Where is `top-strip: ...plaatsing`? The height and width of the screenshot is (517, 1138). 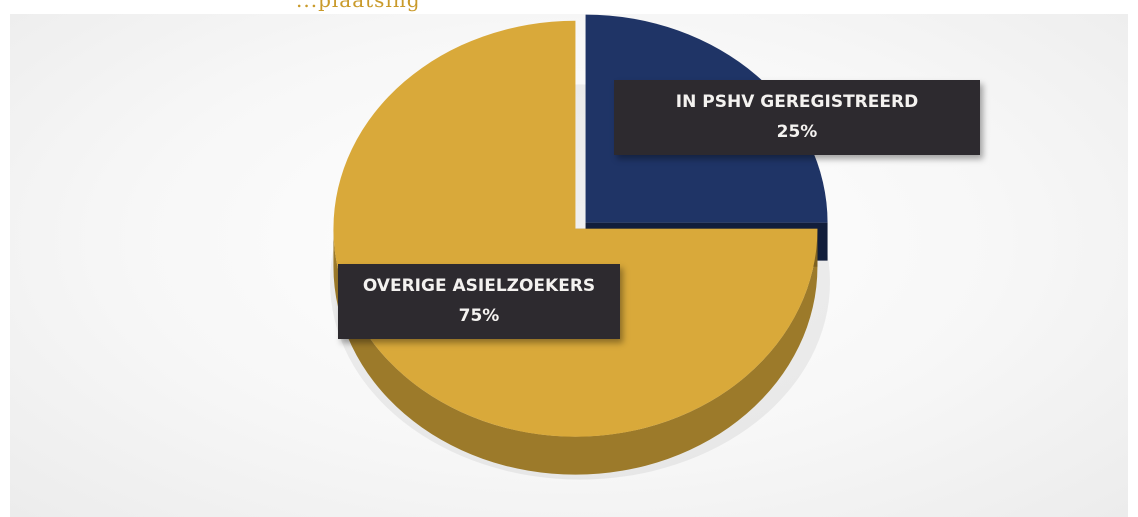
top-strip: ...plaatsing is located at coordinates (569, 7).